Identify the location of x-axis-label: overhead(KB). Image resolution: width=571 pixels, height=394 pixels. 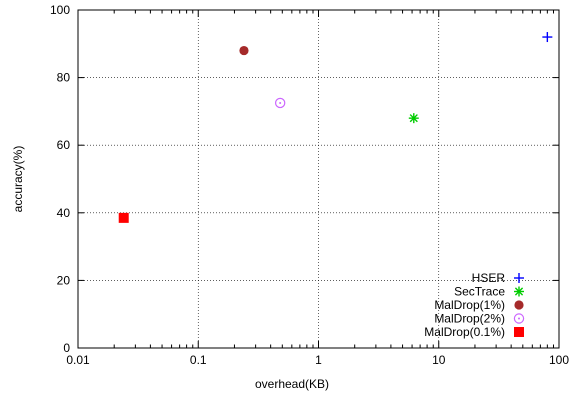
(292, 384).